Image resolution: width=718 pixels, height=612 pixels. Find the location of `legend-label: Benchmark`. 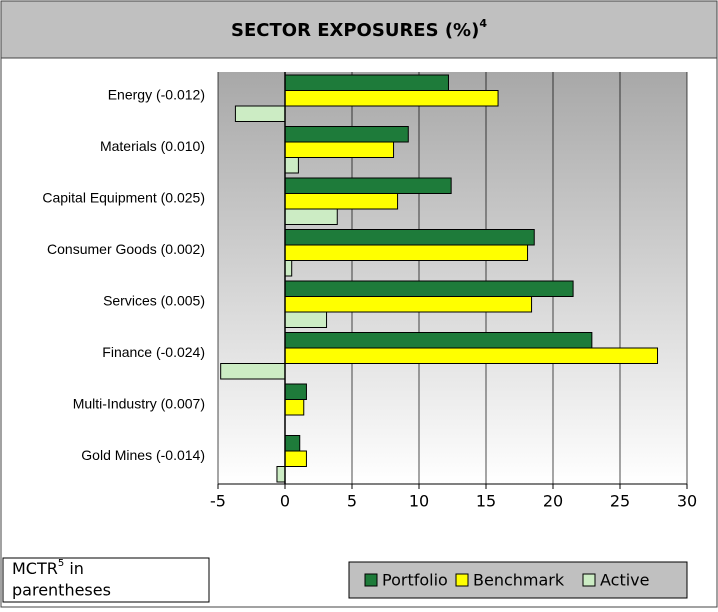

legend-label: Benchmark is located at coordinates (519, 580).